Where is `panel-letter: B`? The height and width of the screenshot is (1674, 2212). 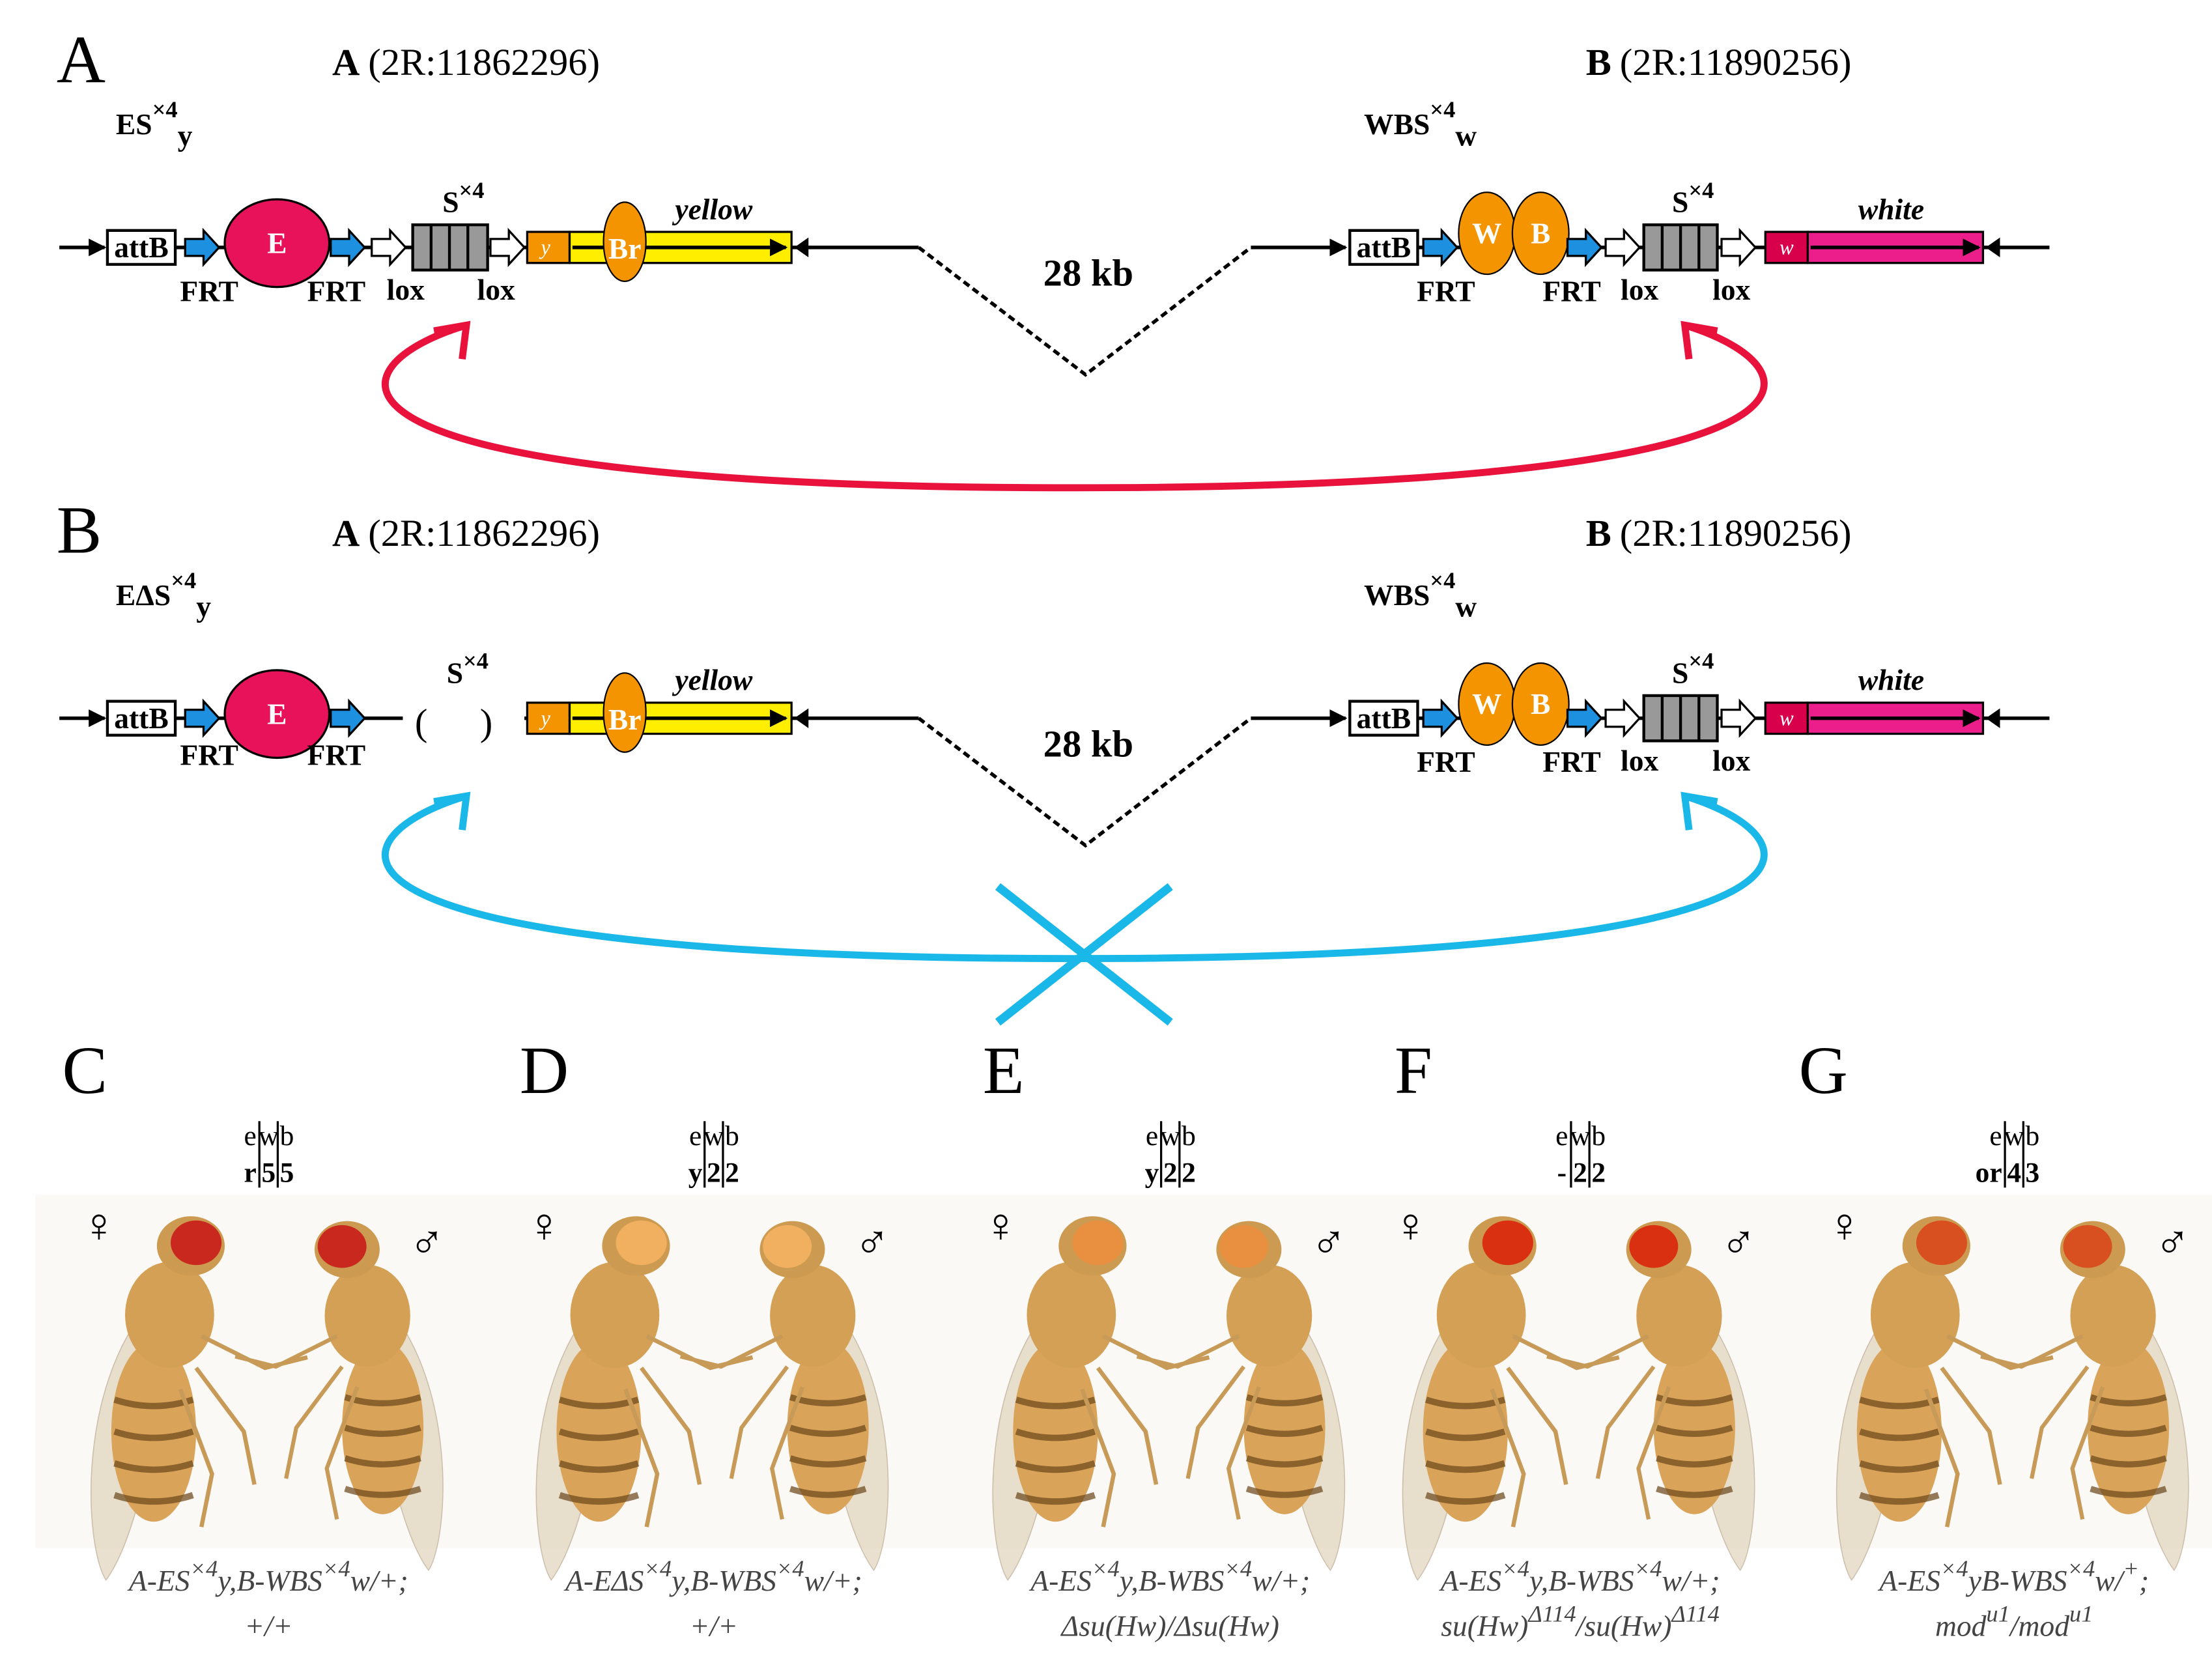
panel-letter: B is located at coordinates (79, 530).